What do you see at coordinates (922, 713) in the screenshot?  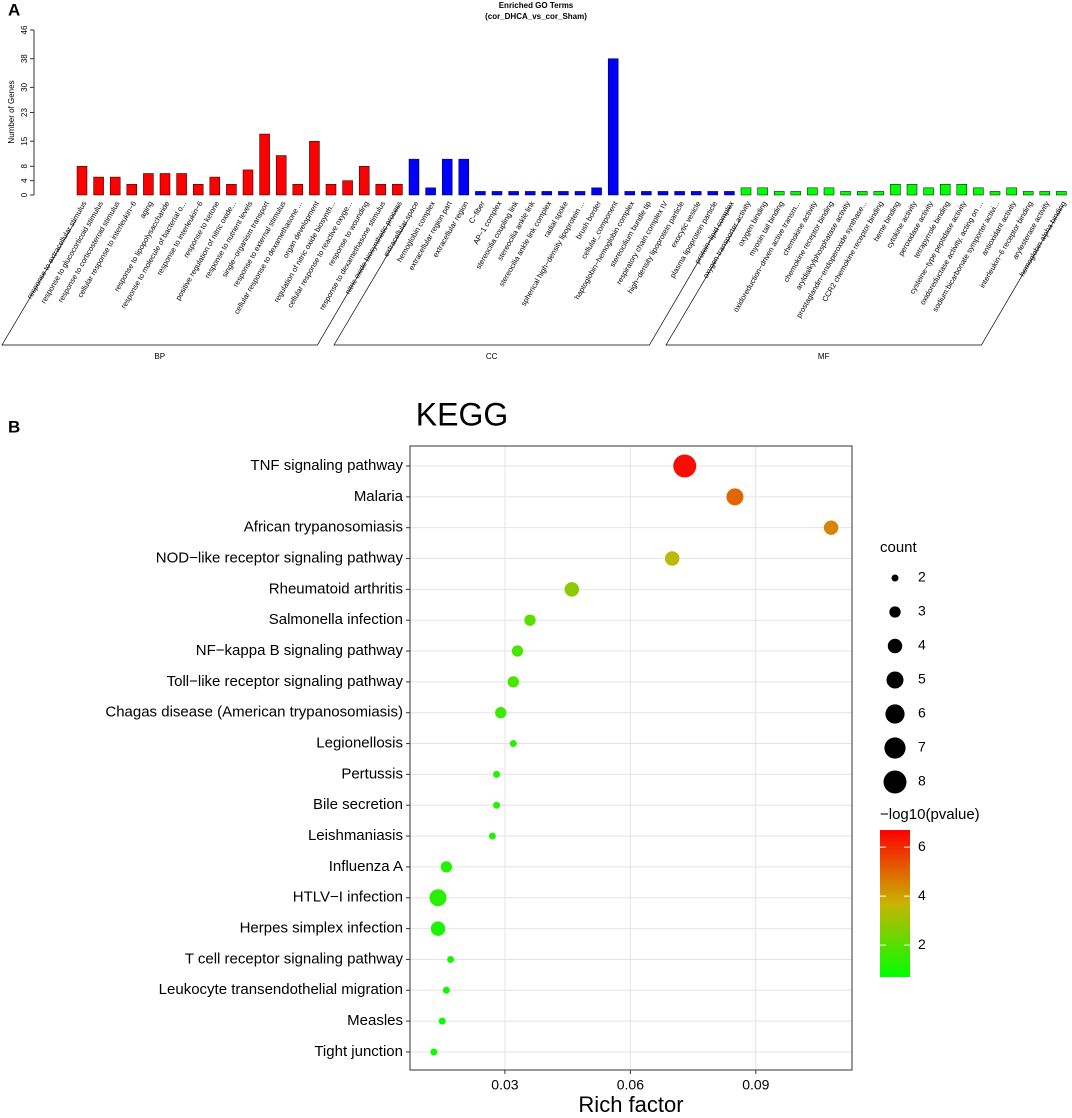 I see `legend-label: 6` at bounding box center [922, 713].